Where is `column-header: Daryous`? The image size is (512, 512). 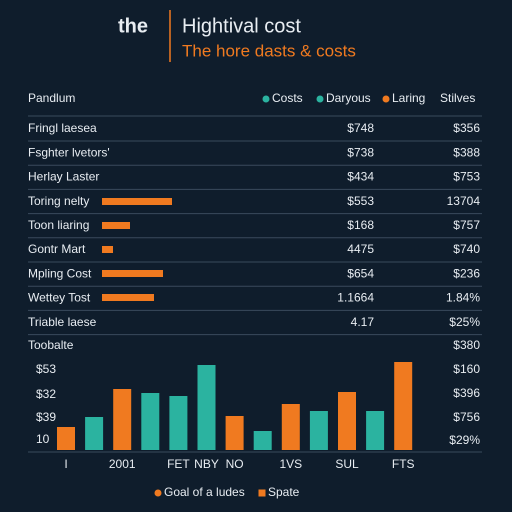
column-header: Daryous is located at coordinates (348, 98).